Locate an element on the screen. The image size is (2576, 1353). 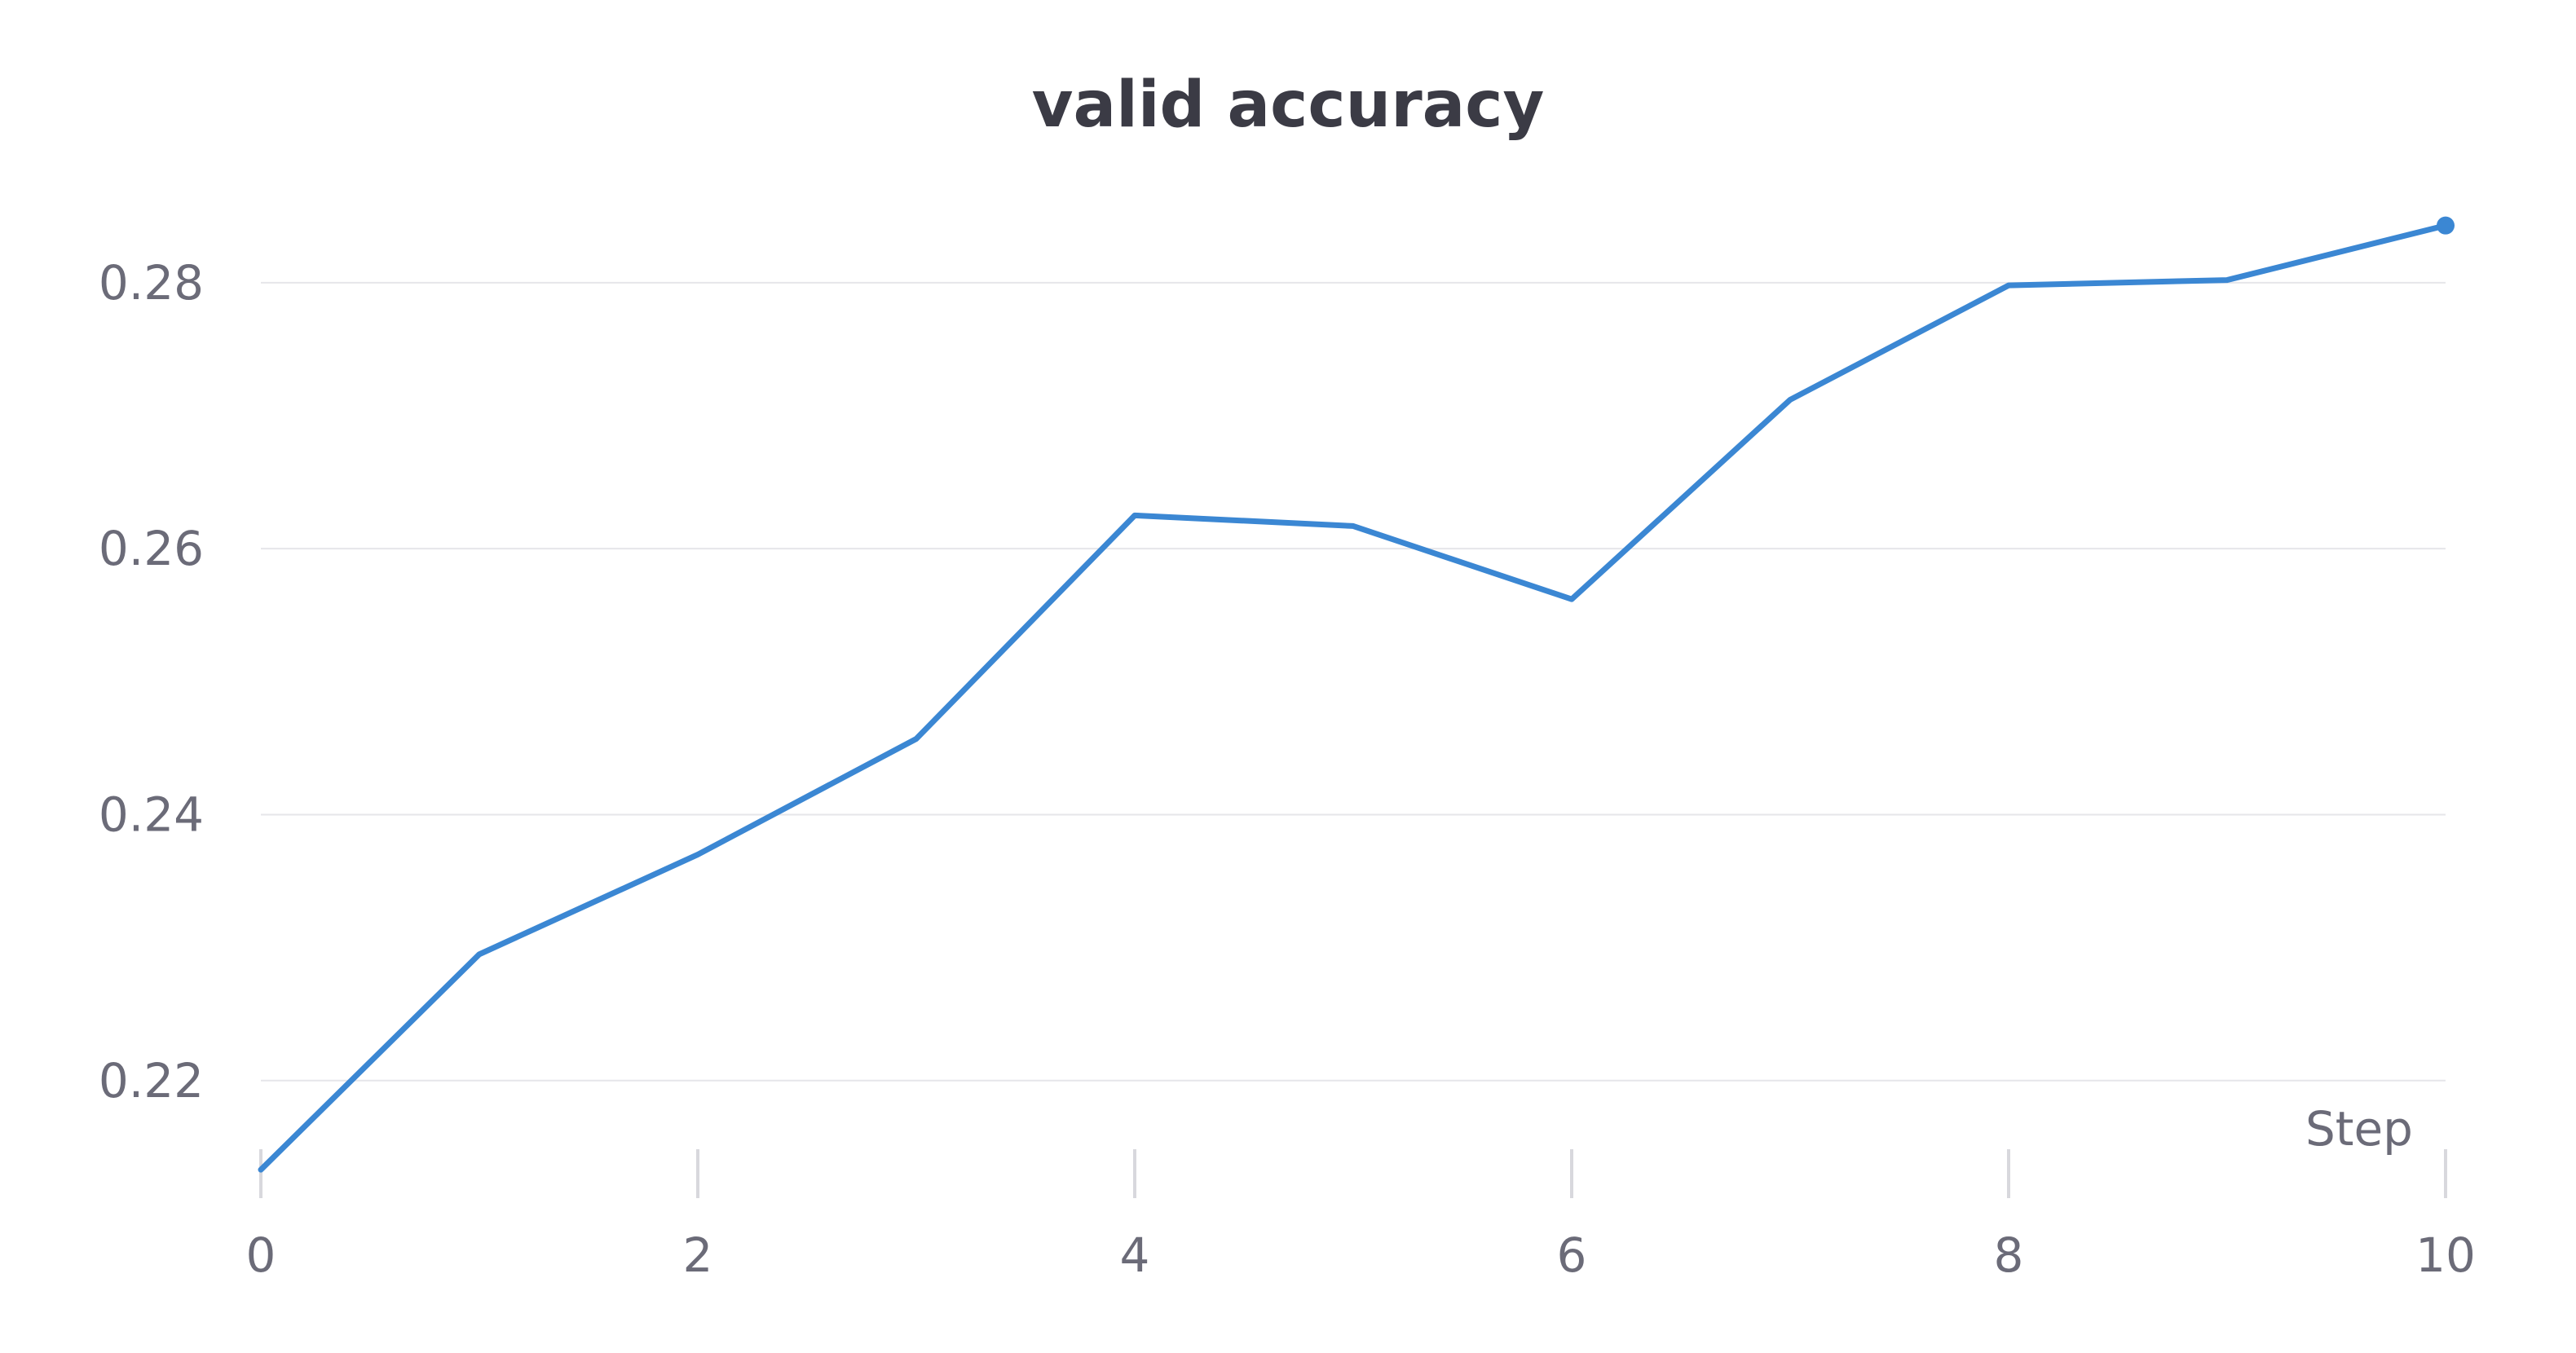
y-tick-label: 0.26 is located at coordinates (151, 548).